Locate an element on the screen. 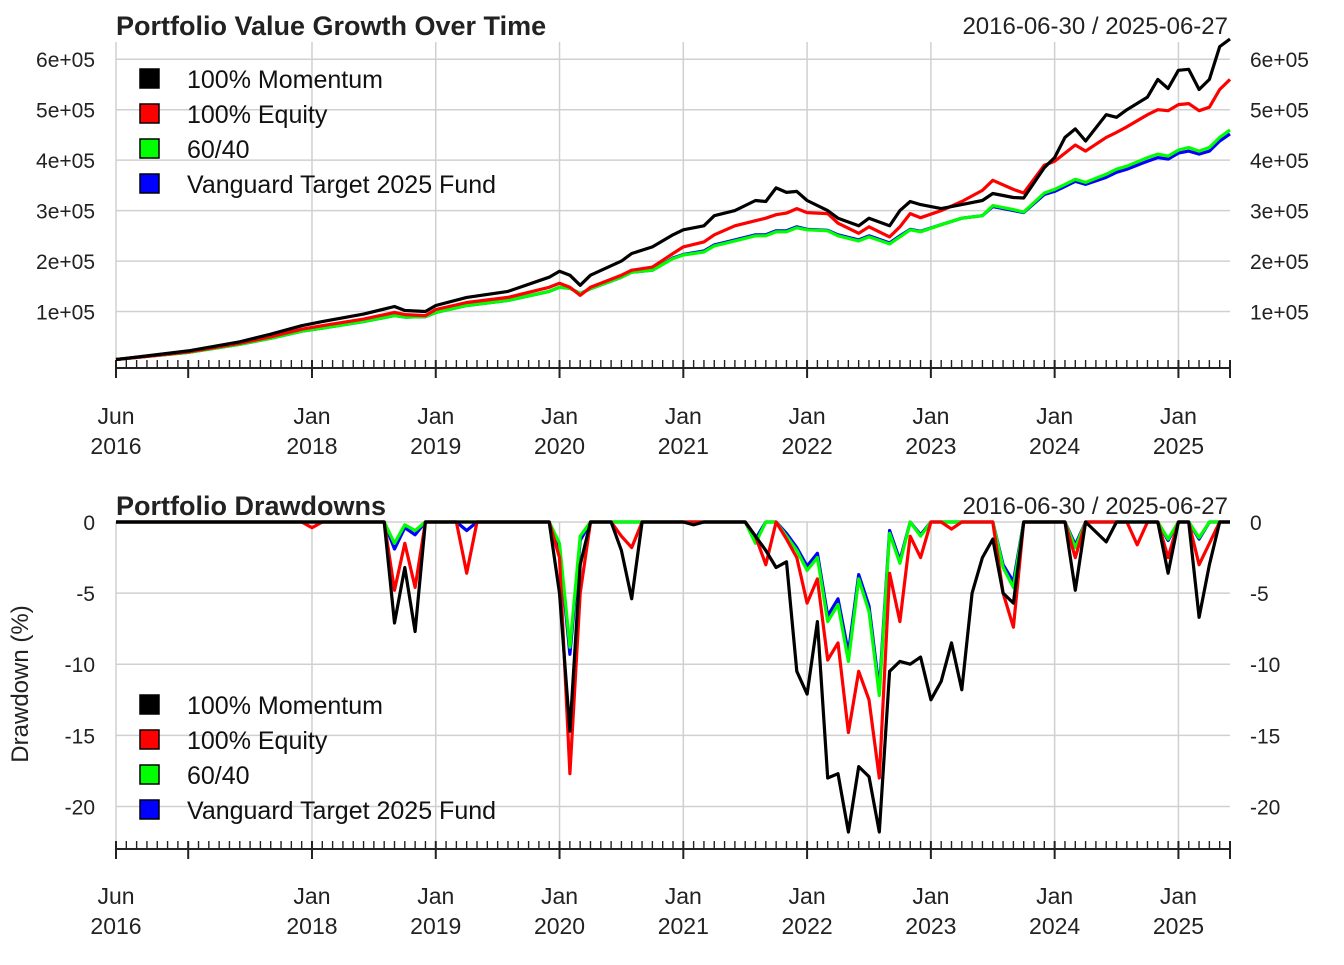  y-tick-label-left: 4e+05 is located at coordinates (65, 161).